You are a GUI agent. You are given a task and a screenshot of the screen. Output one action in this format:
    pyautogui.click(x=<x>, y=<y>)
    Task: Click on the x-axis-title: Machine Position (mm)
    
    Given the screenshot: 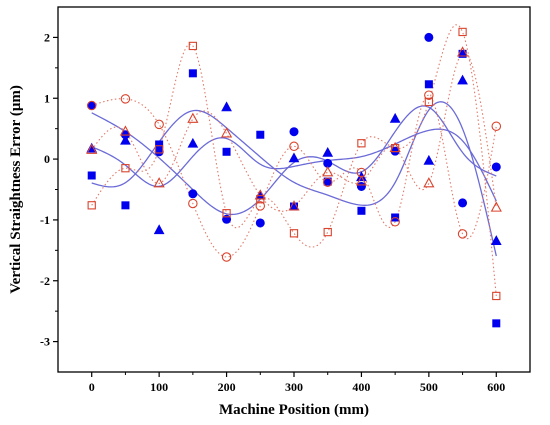 What is the action you would take?
    pyautogui.click(x=294, y=410)
    